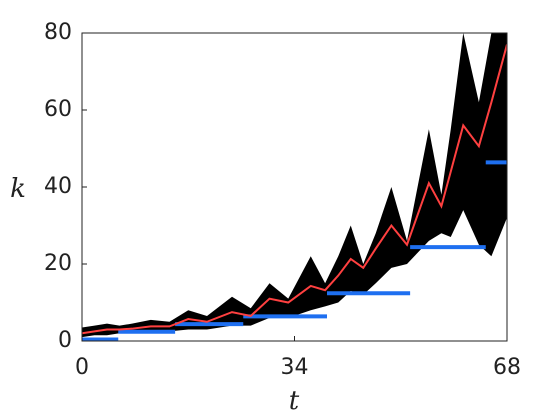 The height and width of the screenshot is (420, 560). Describe the element at coordinates (58, 263) in the screenshot. I see `y-tick-label: 20` at that location.